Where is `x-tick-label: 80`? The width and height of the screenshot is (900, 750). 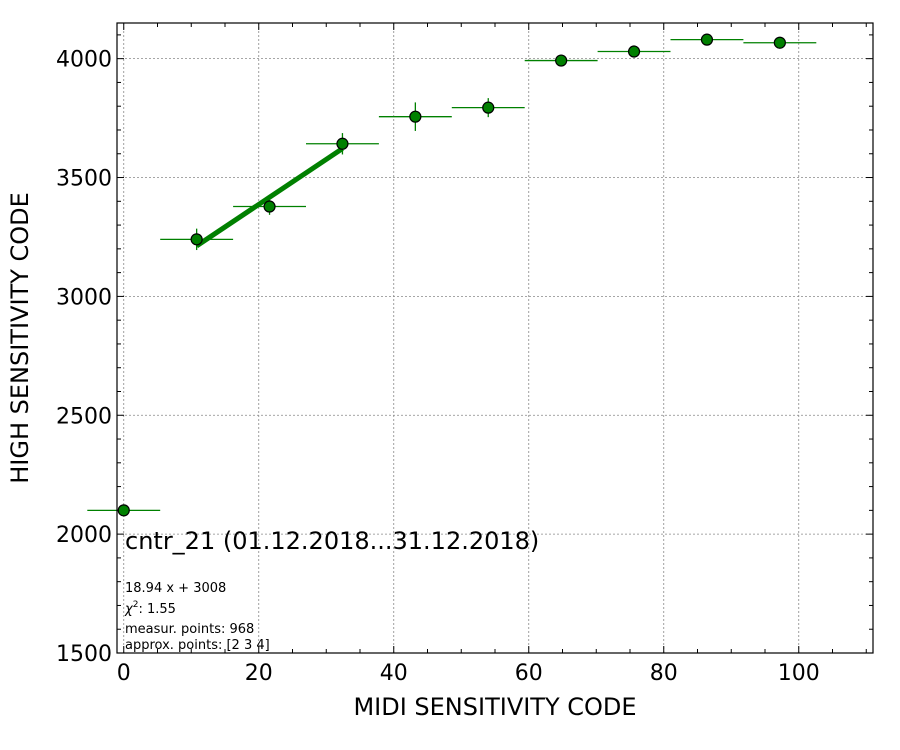 x-tick-label: 80 is located at coordinates (664, 673).